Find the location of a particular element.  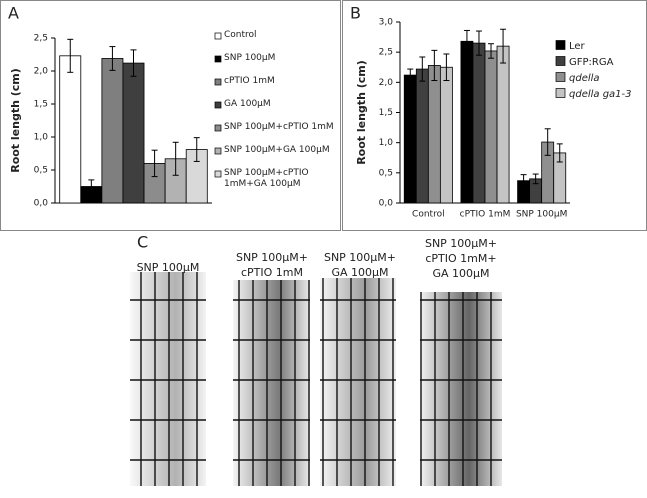

legend-label: SNP 100µM is located at coordinates (250, 58).